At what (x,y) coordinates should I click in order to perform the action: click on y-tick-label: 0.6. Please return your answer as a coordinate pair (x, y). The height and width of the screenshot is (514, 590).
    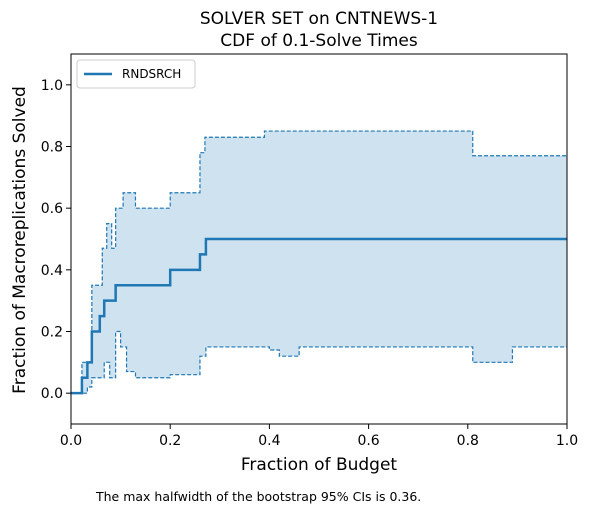
    Looking at the image, I should click on (52, 209).